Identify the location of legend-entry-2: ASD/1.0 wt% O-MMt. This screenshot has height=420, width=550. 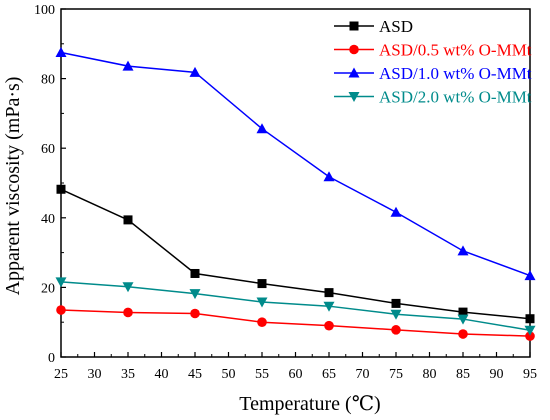
(433, 73).